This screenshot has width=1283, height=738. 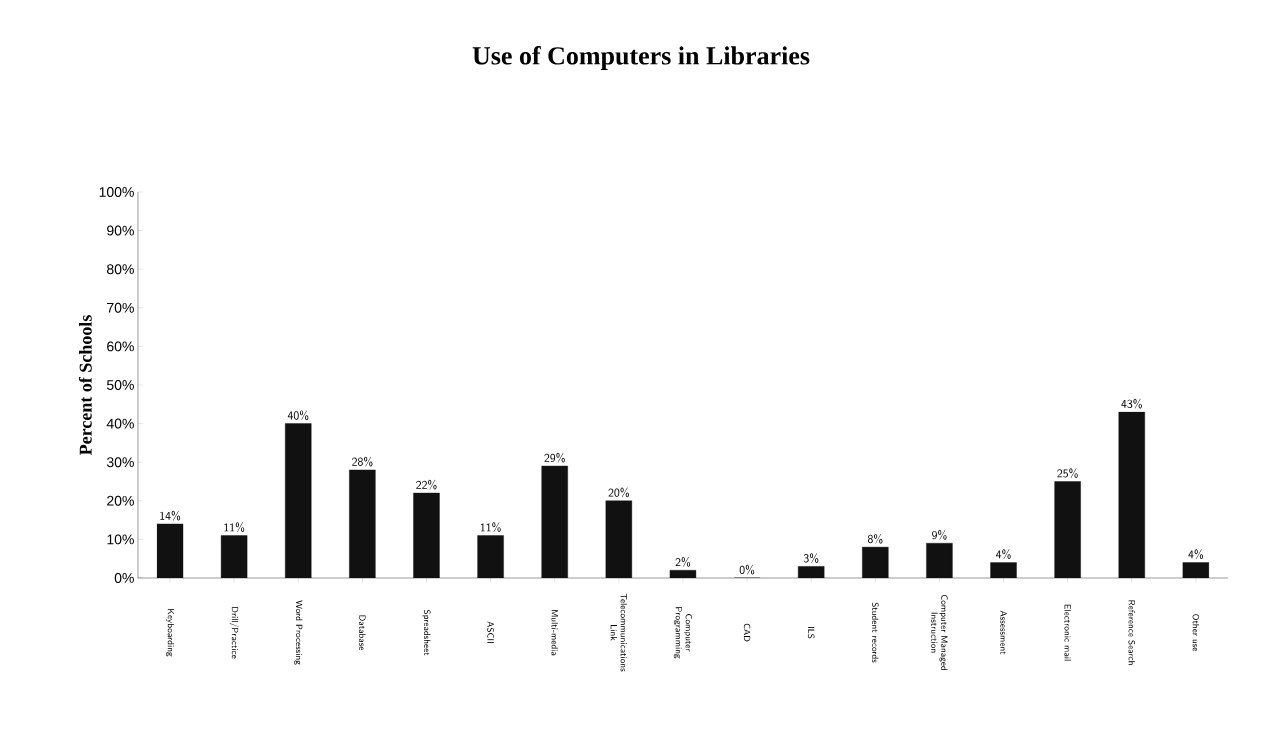 I want to click on y-tick-label: 30%, so click(x=120, y=462).